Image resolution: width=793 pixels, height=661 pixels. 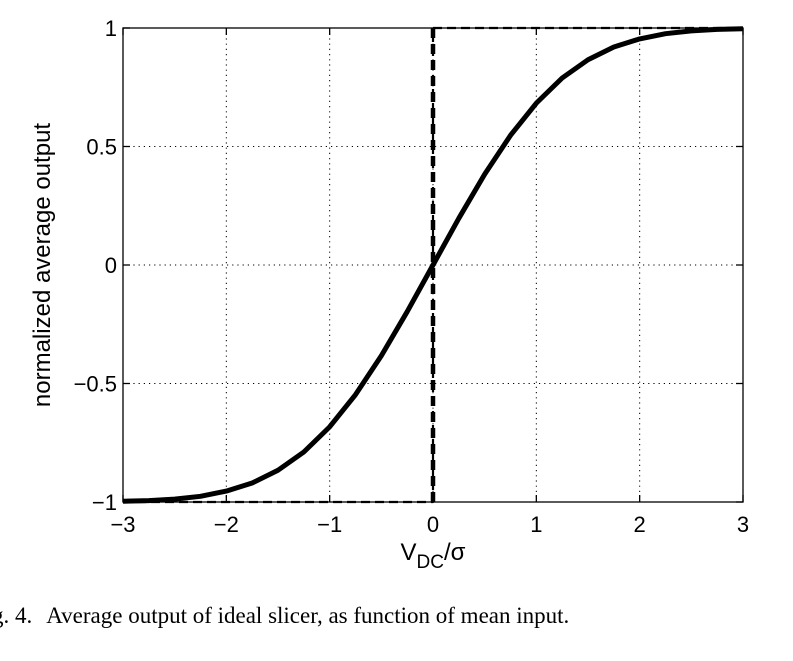 What do you see at coordinates (16, 615) in the screenshot?
I see `caption-figure-number: g. 4.` at bounding box center [16, 615].